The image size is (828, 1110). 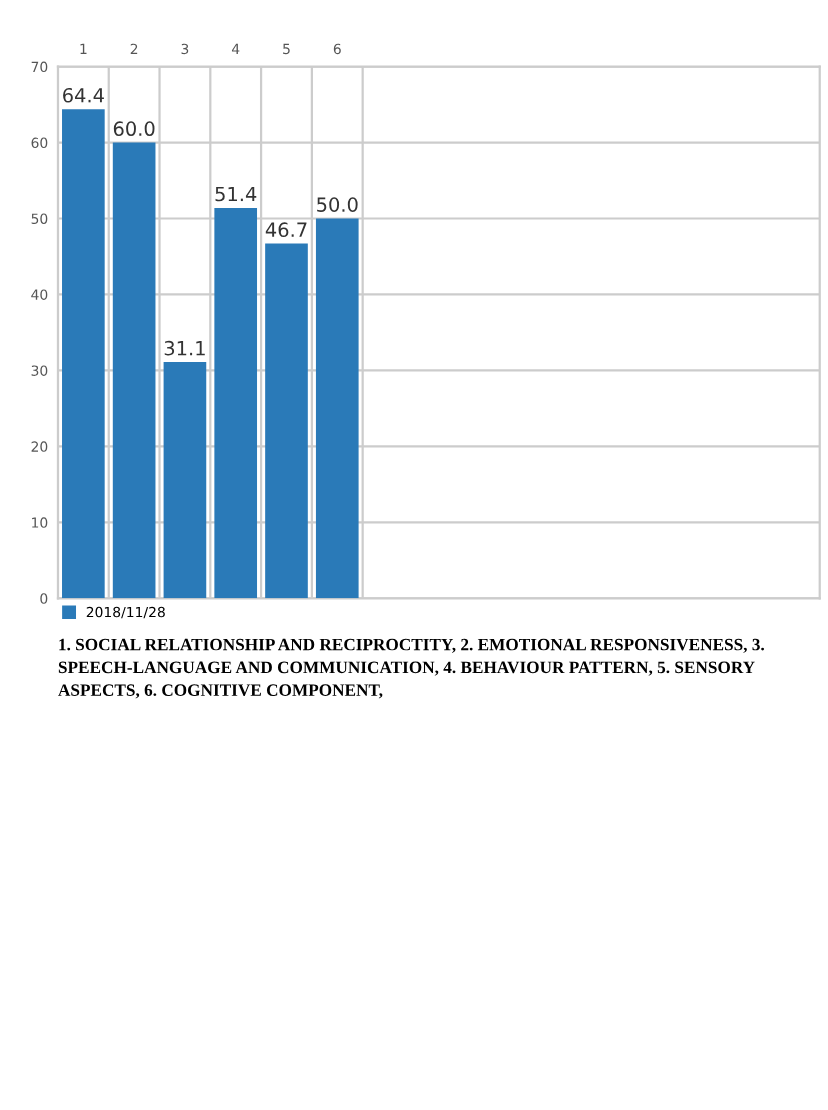 What do you see at coordinates (236, 194) in the screenshot?
I see `data-label: 51.4` at bounding box center [236, 194].